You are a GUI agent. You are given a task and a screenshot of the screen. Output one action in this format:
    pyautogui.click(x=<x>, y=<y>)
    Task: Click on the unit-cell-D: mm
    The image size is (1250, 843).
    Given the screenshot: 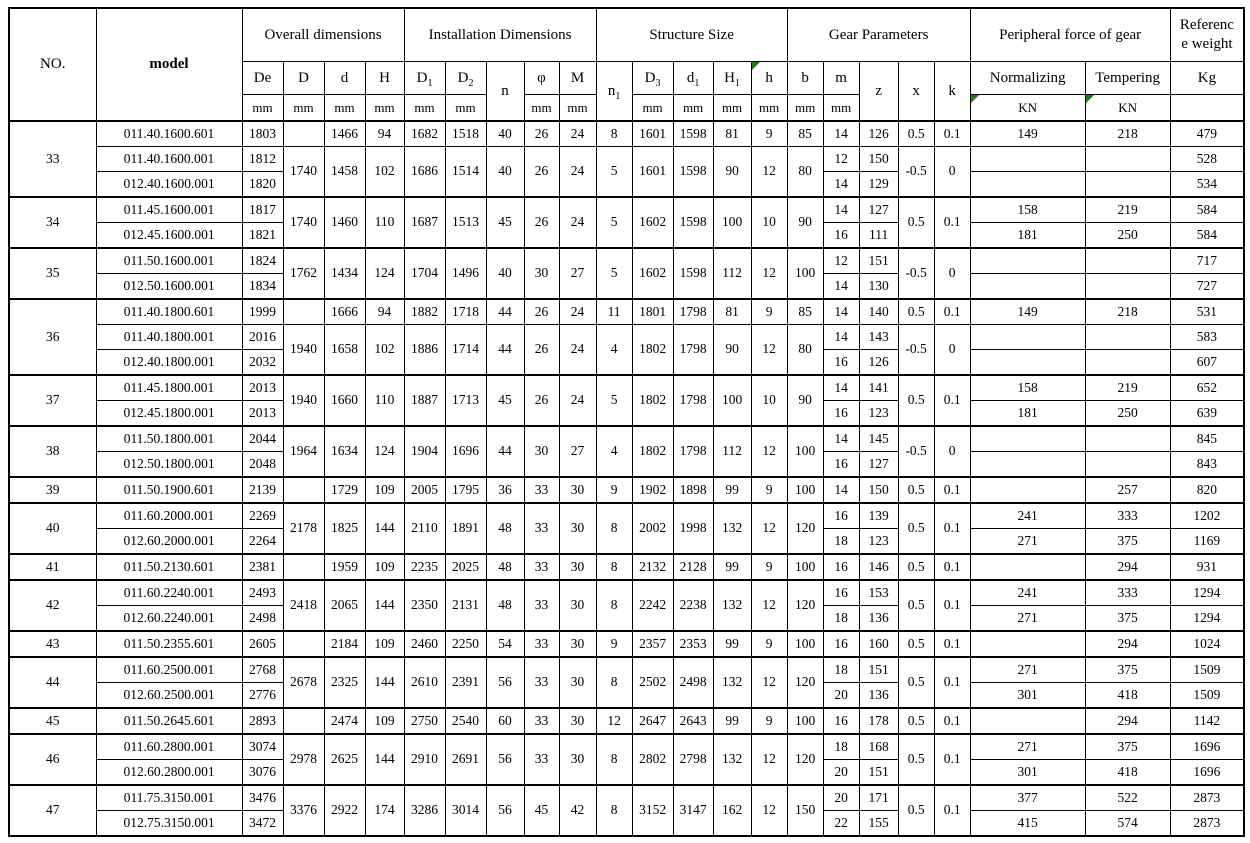 What is the action you would take?
    pyautogui.click(x=303, y=108)
    